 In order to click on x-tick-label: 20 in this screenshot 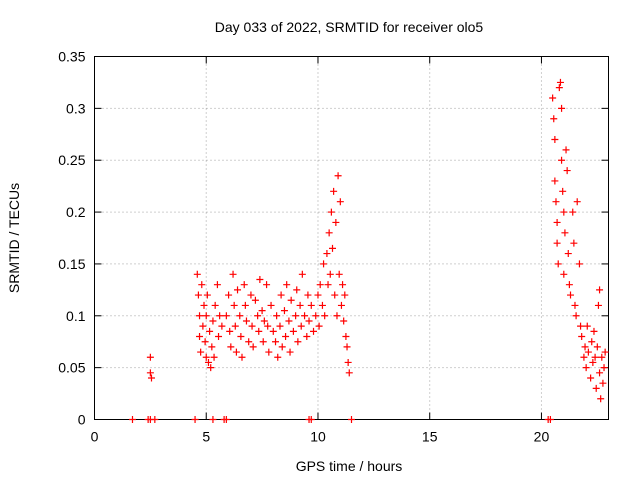, I will do `click(542, 437)`.